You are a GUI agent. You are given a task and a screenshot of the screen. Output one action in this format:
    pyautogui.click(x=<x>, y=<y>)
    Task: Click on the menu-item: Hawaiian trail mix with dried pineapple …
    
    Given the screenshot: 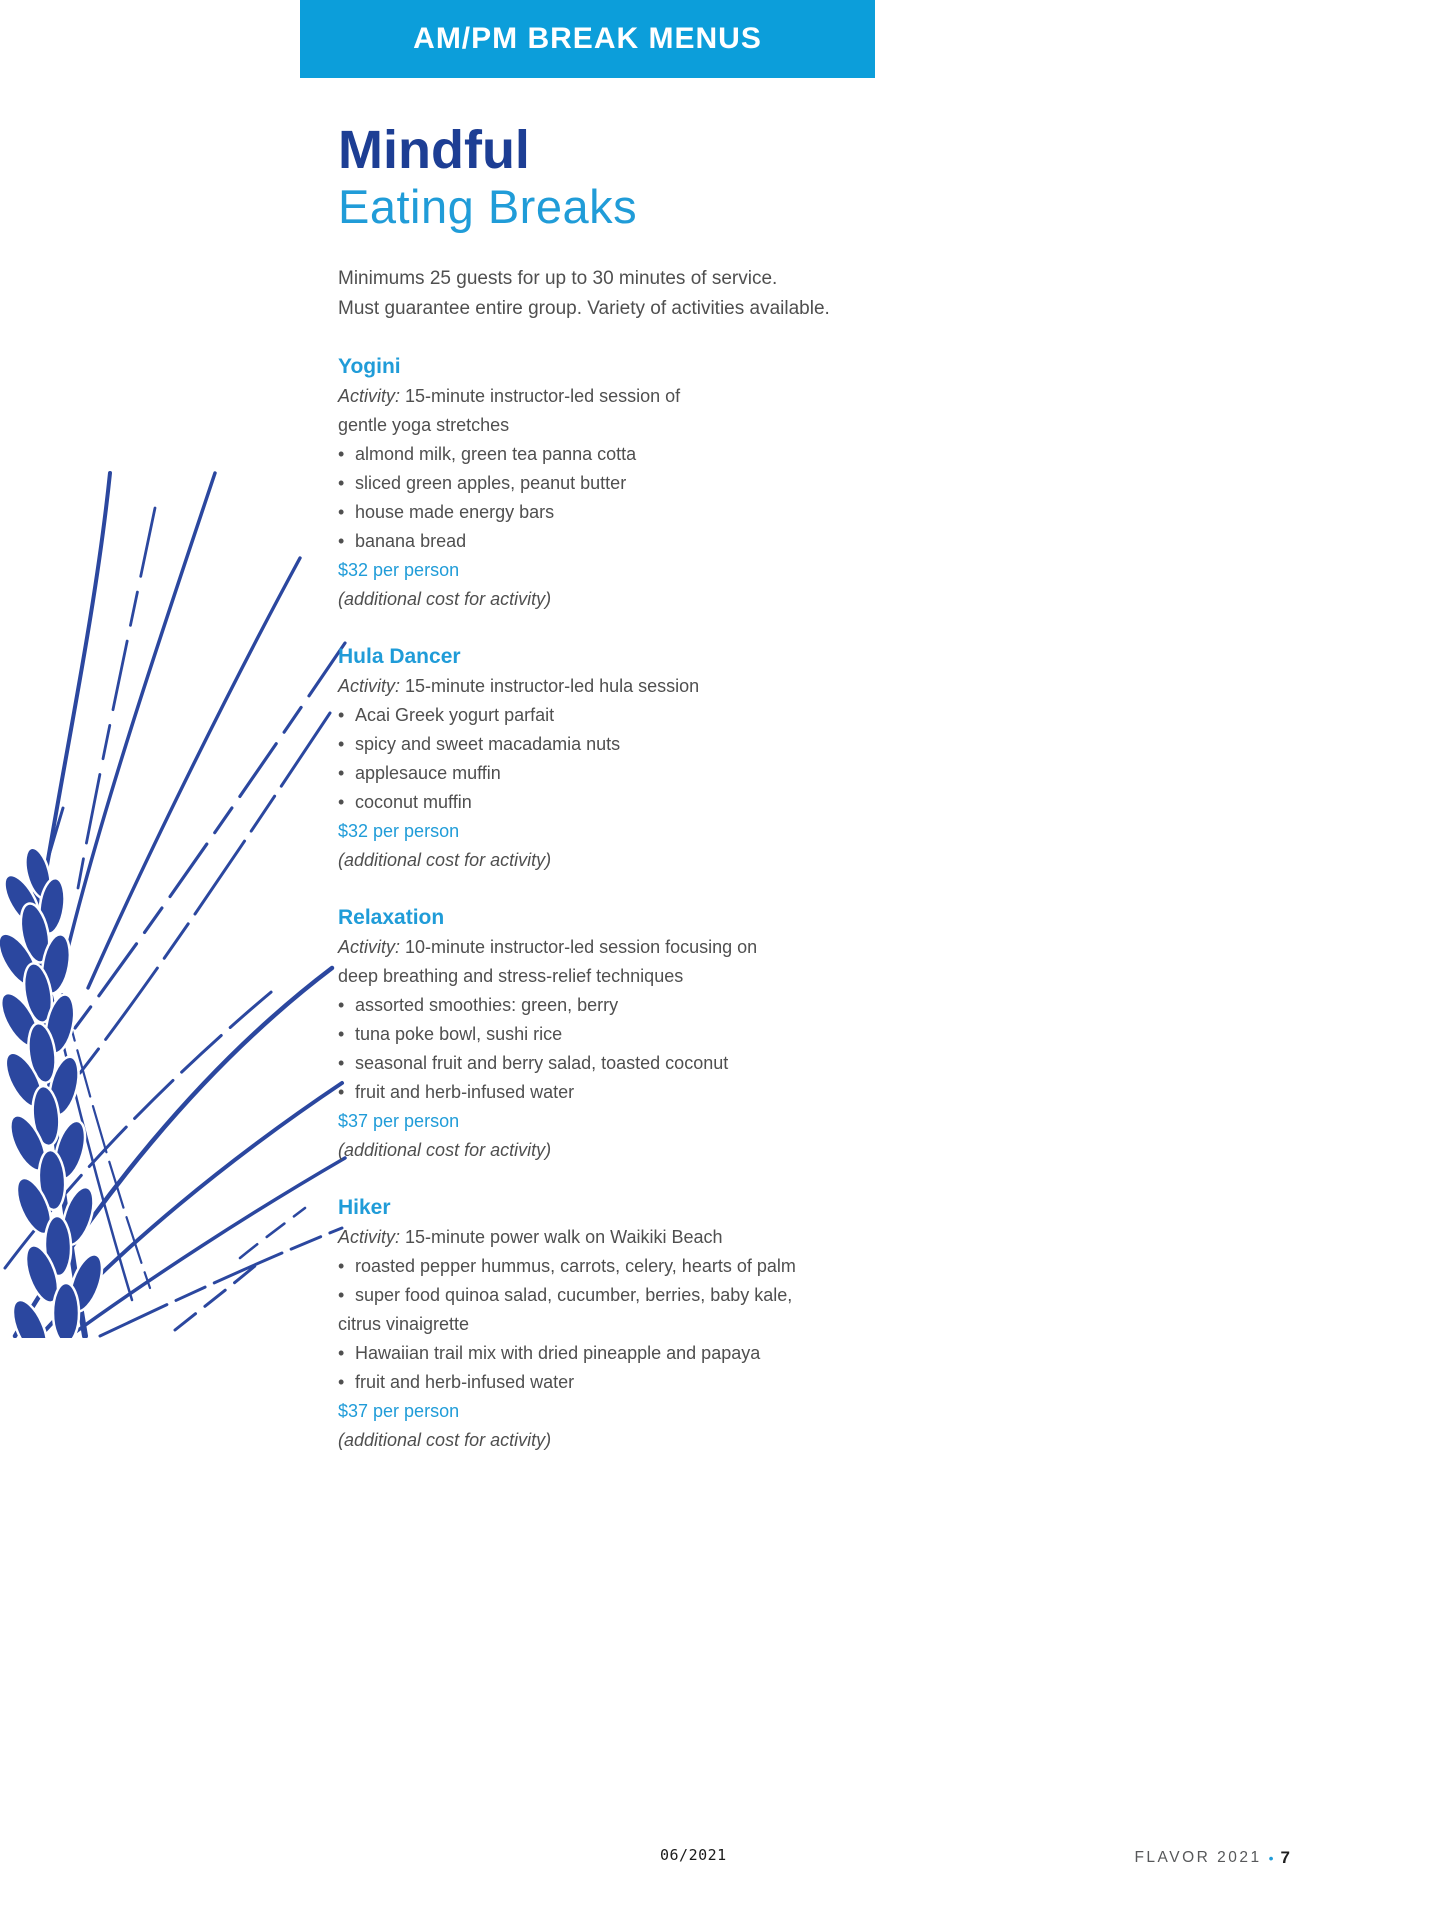 What is the action you would take?
    pyautogui.click(x=608, y=1353)
    